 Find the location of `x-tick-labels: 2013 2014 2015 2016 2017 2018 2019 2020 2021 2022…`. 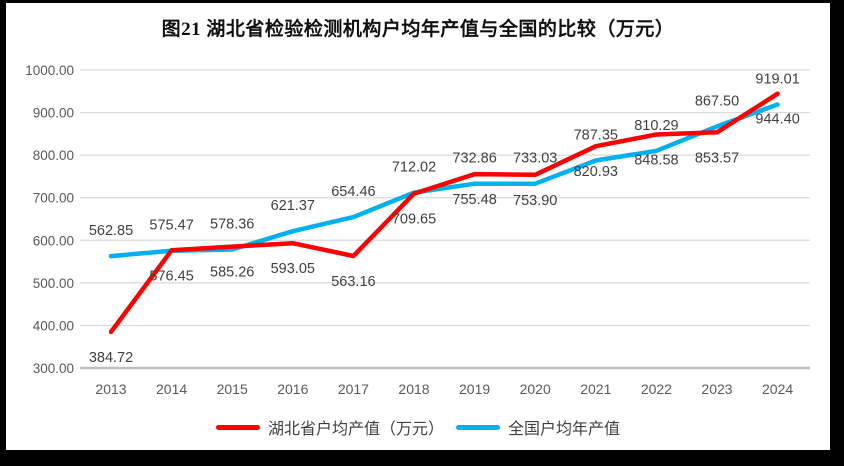

x-tick-labels: 2013 2014 2015 2016 2017 2018 2019 2020 2021 2022… is located at coordinates (444, 389).